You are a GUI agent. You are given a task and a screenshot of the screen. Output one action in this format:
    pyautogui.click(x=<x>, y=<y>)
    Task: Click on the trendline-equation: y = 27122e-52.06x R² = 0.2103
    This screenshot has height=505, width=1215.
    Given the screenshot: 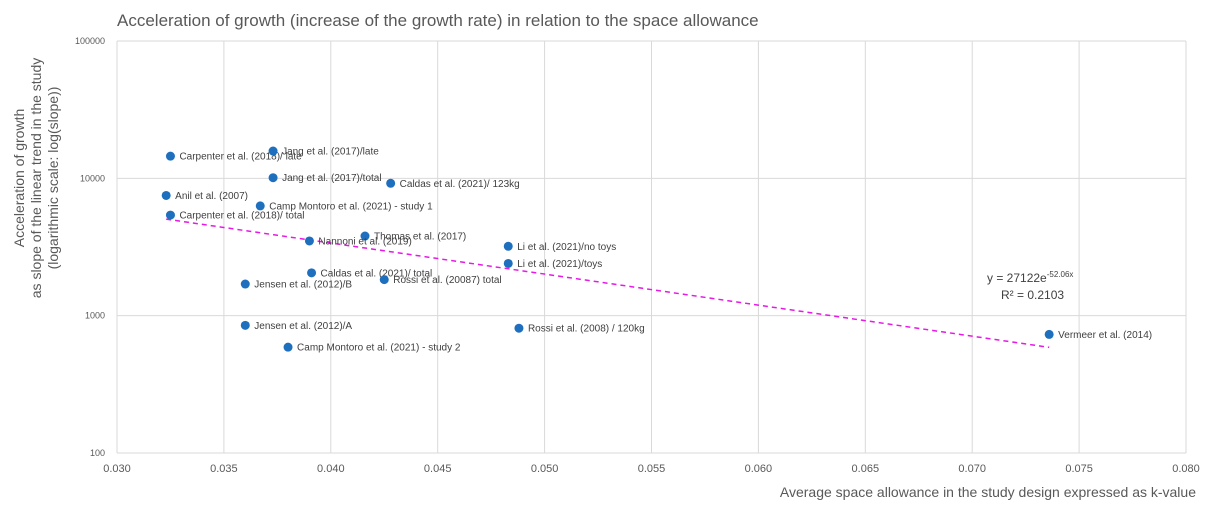 What is the action you would take?
    pyautogui.click(x=1030, y=286)
    